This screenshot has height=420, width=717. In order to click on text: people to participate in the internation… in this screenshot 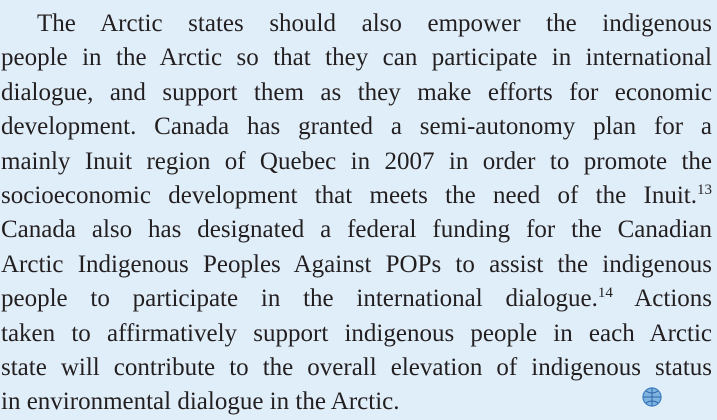, I will do `click(299, 299)`.